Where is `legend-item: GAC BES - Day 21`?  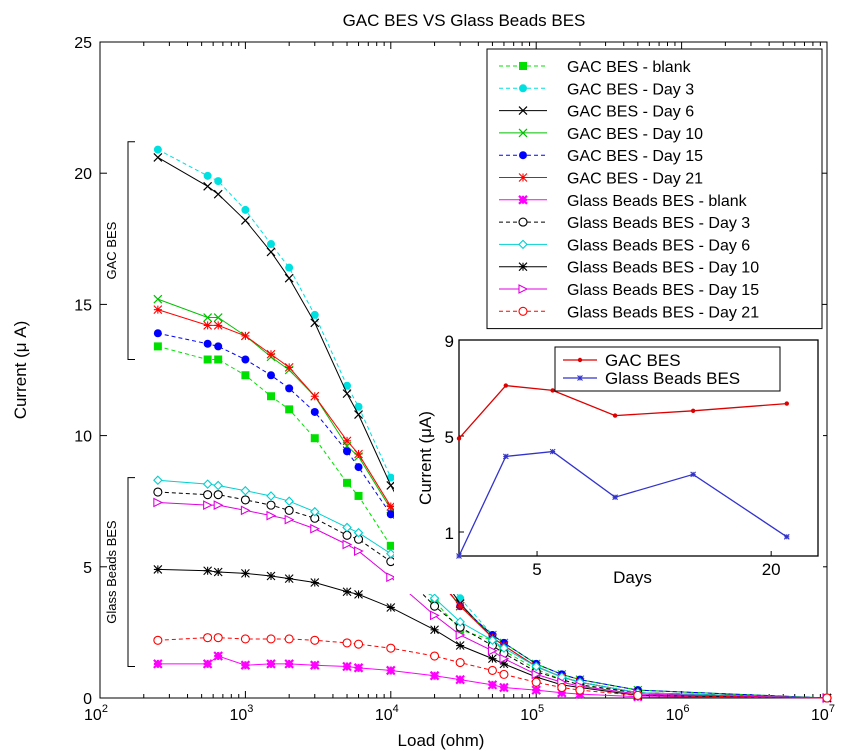 legend-item: GAC BES - Day 21 is located at coordinates (601, 179).